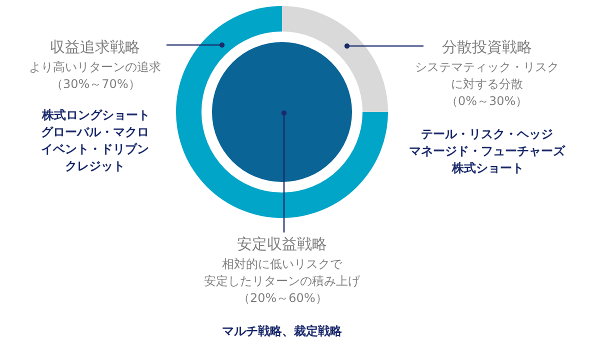  Describe the element at coordinates (282, 264) in the screenshot. I see `text: 相対的に低いリスクで` at that location.